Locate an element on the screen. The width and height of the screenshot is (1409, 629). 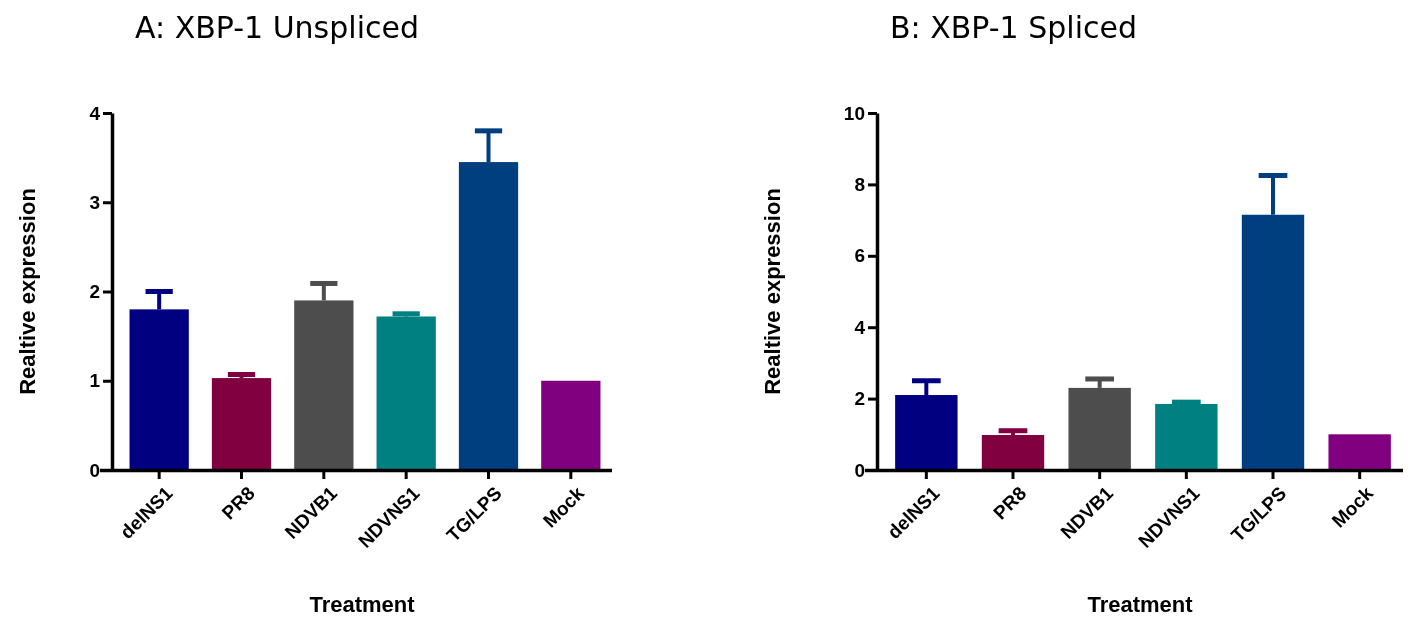
y-tick-label: 6 is located at coordinates (859, 256).